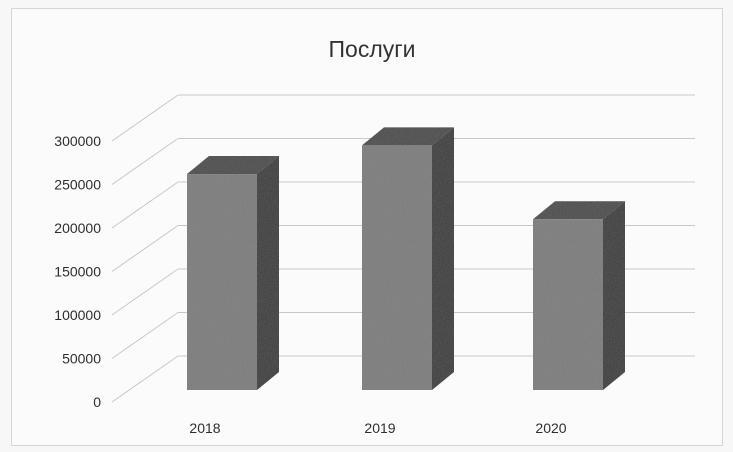 This screenshot has width=733, height=452. Describe the element at coordinates (97, 402) in the screenshot. I see `y-tick-label: 0` at that location.